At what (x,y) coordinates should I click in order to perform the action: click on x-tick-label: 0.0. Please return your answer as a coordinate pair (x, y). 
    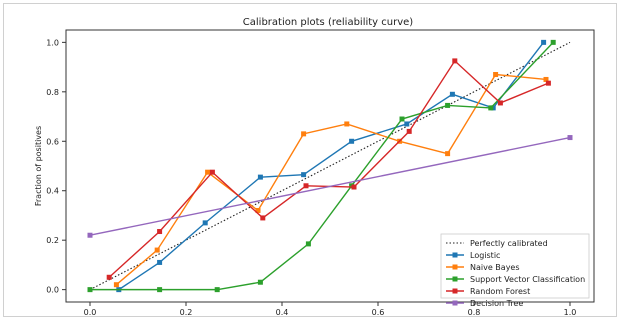
    Looking at the image, I should click on (90, 312).